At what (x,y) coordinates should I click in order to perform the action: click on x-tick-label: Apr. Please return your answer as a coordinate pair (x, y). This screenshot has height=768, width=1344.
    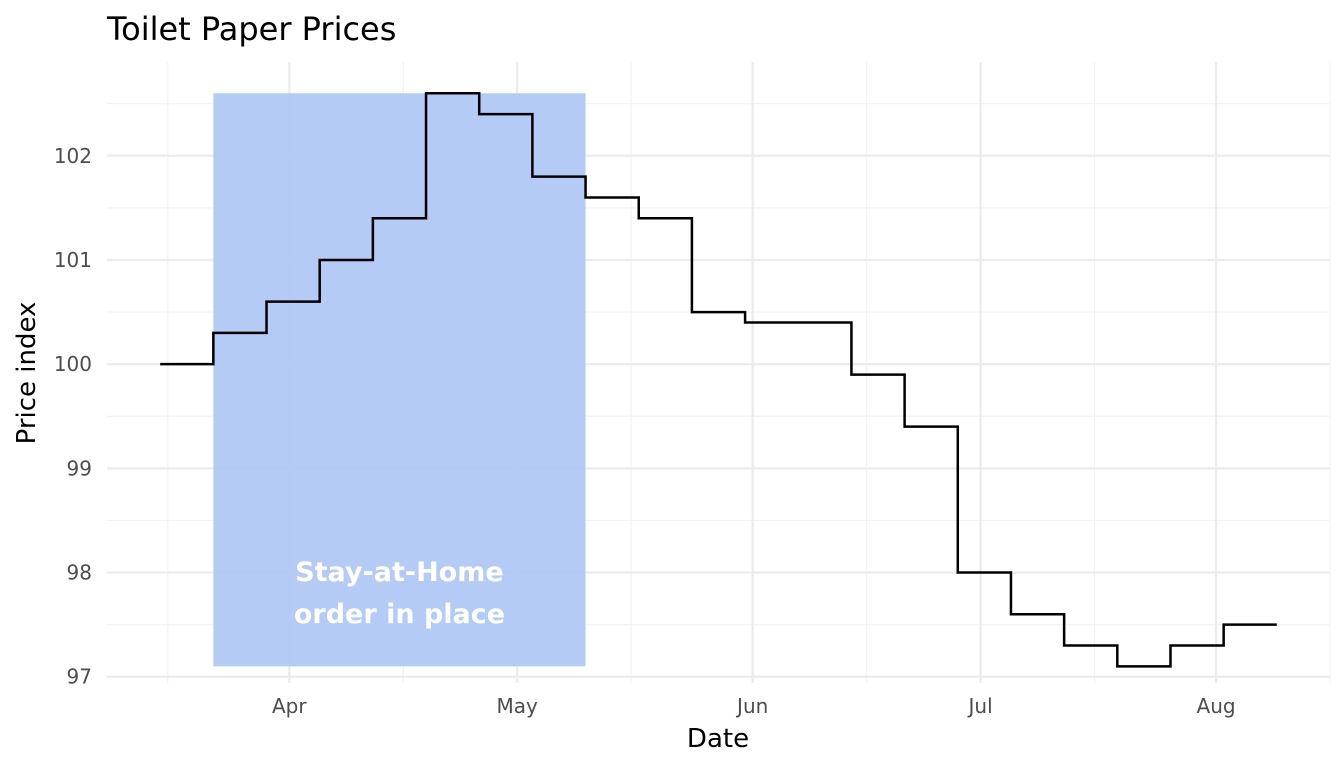
    Looking at the image, I should click on (289, 706).